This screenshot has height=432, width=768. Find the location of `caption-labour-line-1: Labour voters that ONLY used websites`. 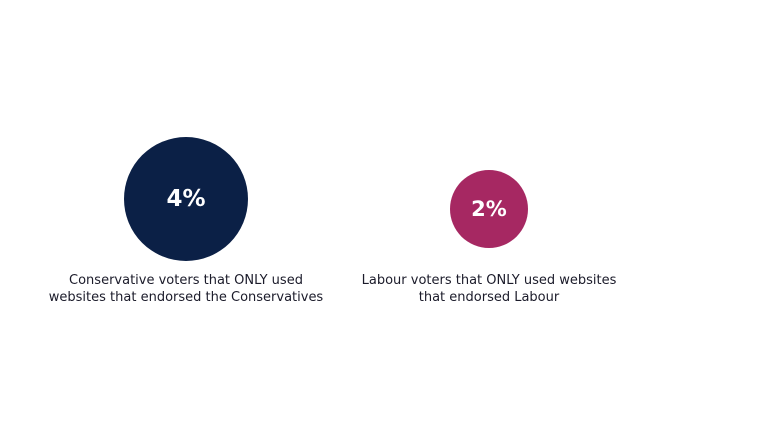

caption-labour-line-1: Labour voters that ONLY used websites is located at coordinates (489, 280).